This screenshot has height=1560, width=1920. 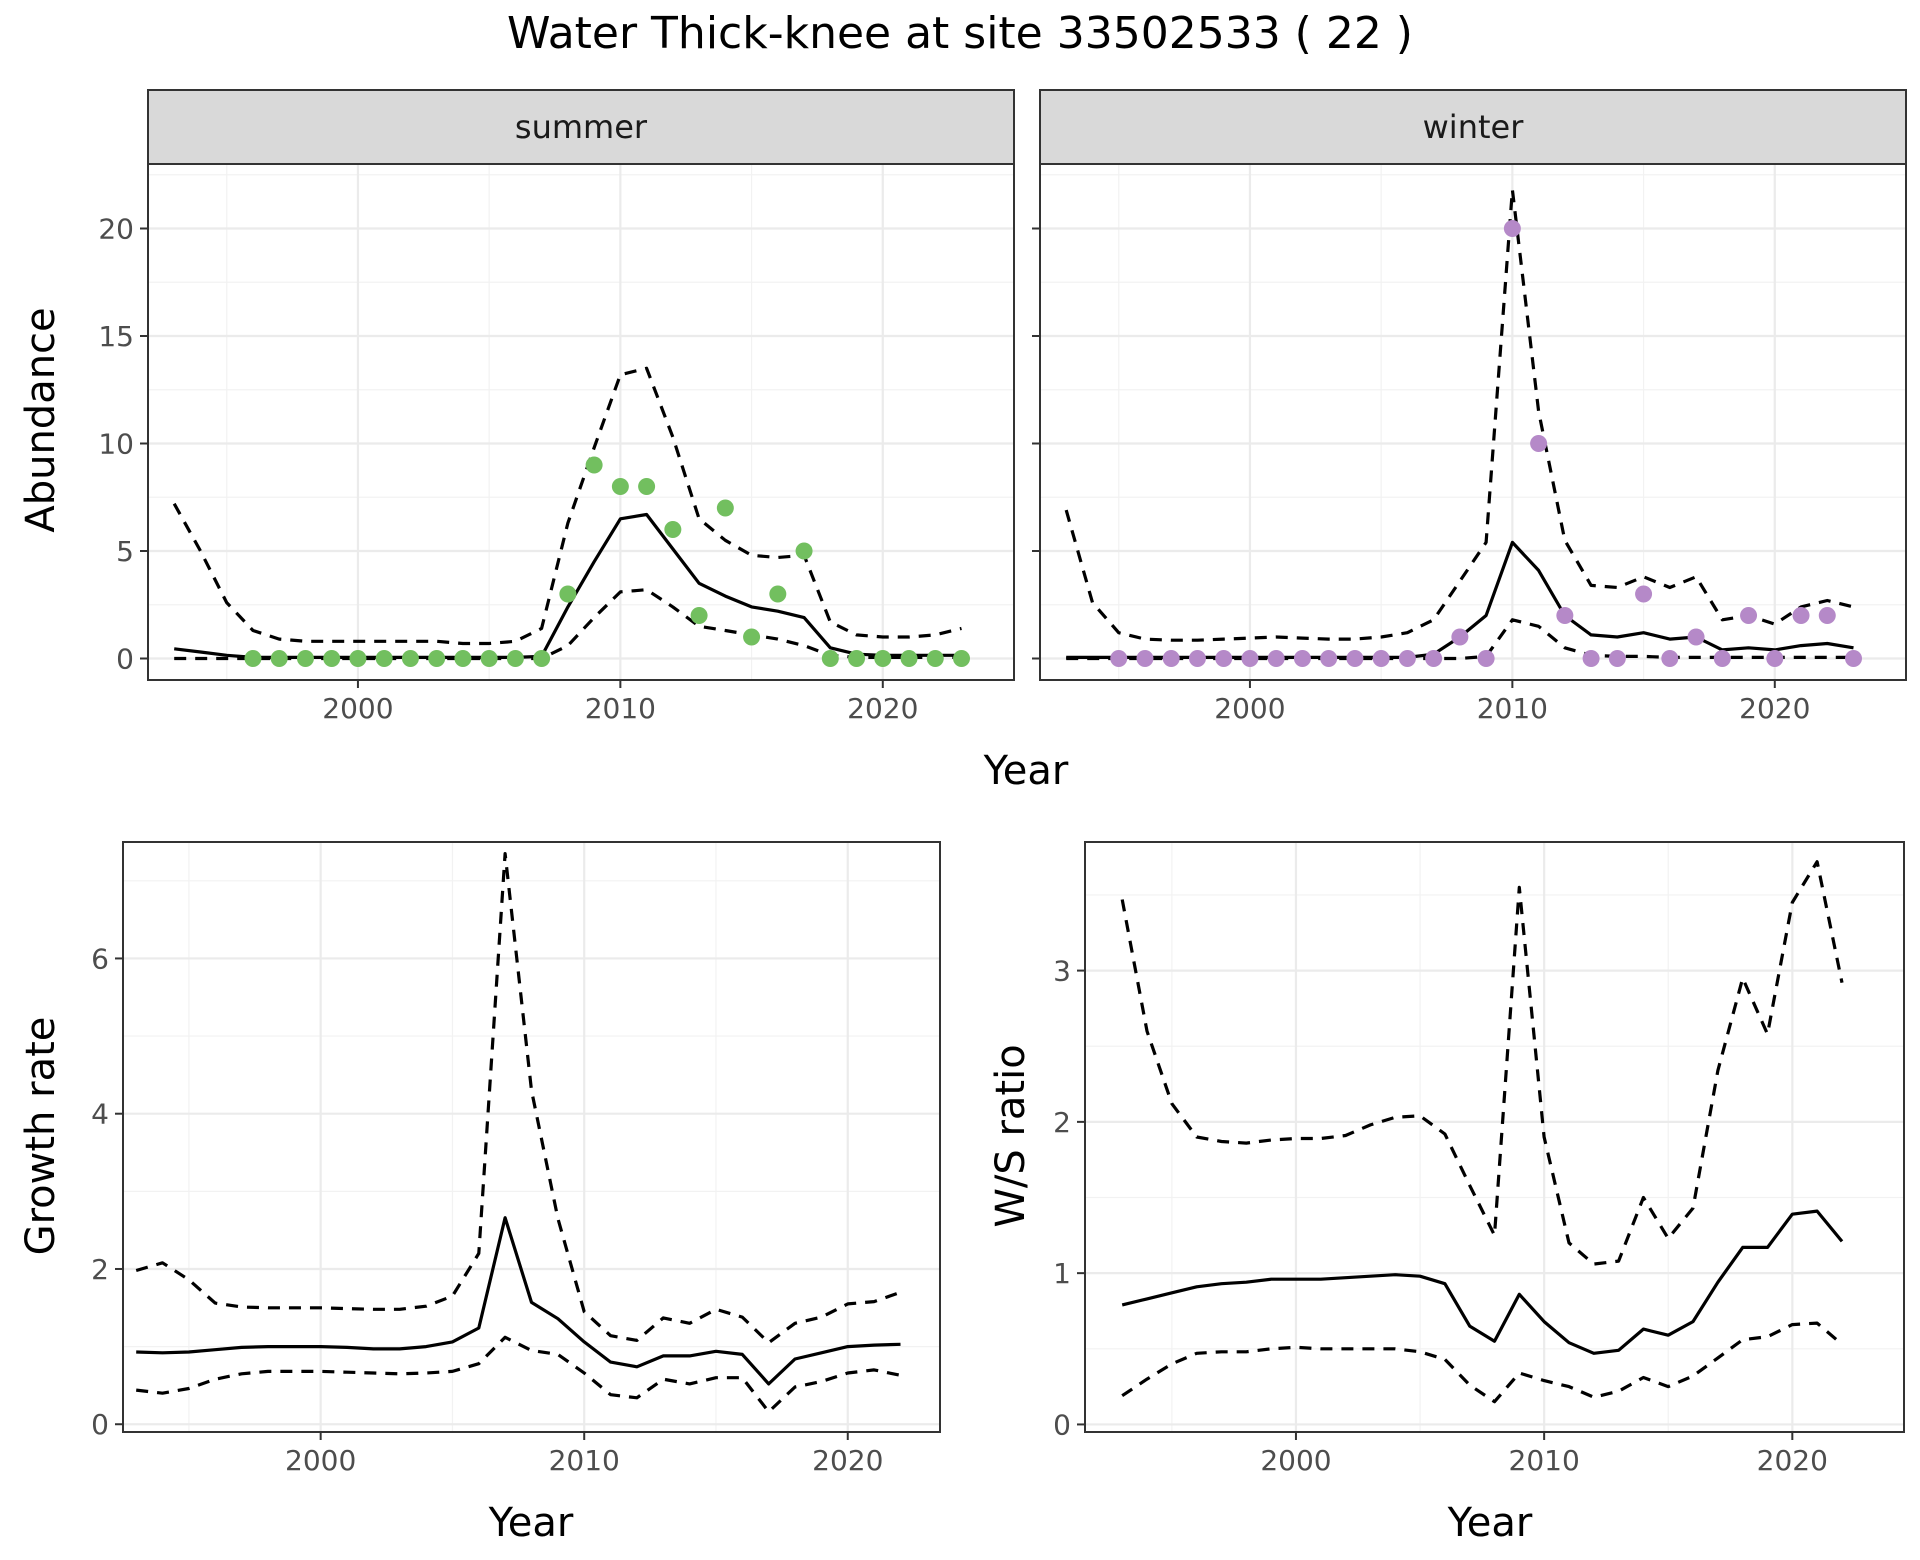 What do you see at coordinates (1482, 1282) in the screenshot?
I see `estimate-line` at bounding box center [1482, 1282].